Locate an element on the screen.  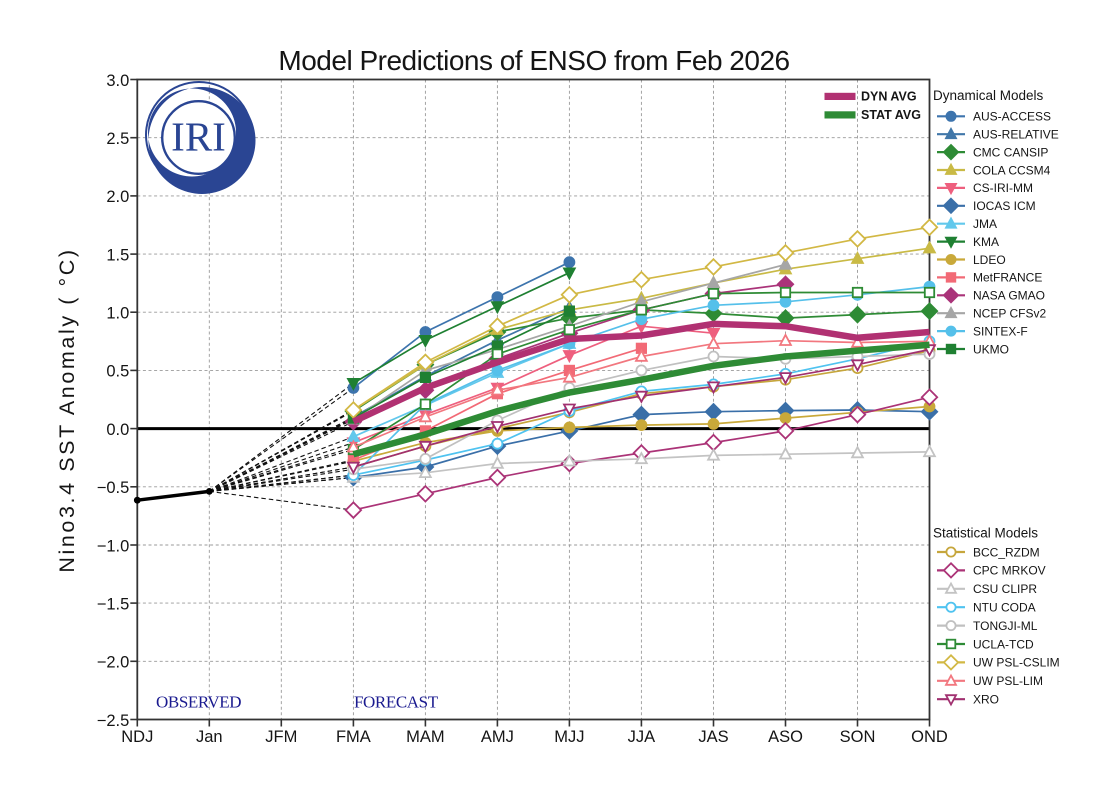
svg-text: NASA GMAO is located at coordinates (1009, 296).